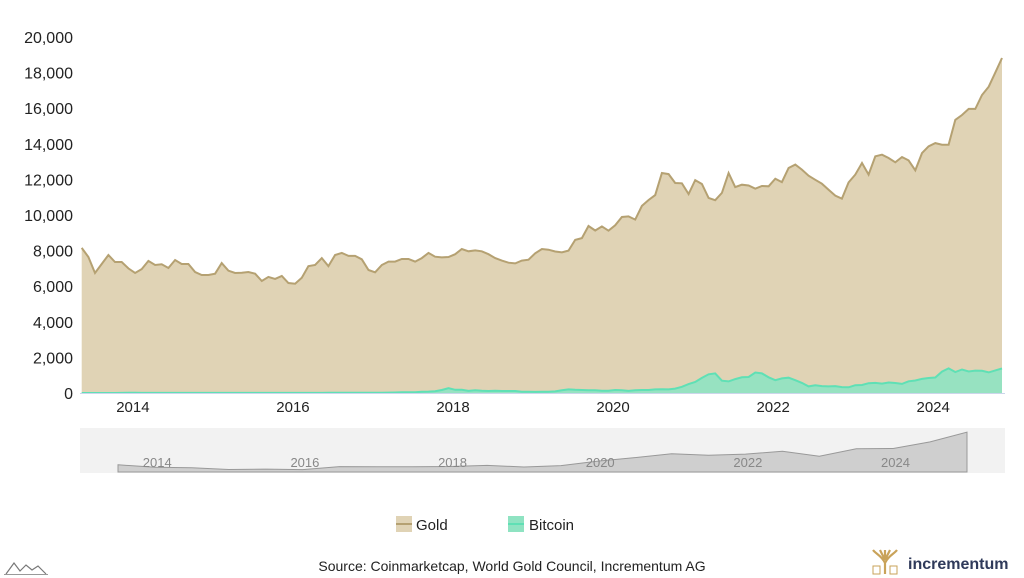 Image resolution: width=1024 pixels, height=578 pixels. Describe the element at coordinates (48, 180) in the screenshot. I see `y-tick-label: 12,000` at that location.